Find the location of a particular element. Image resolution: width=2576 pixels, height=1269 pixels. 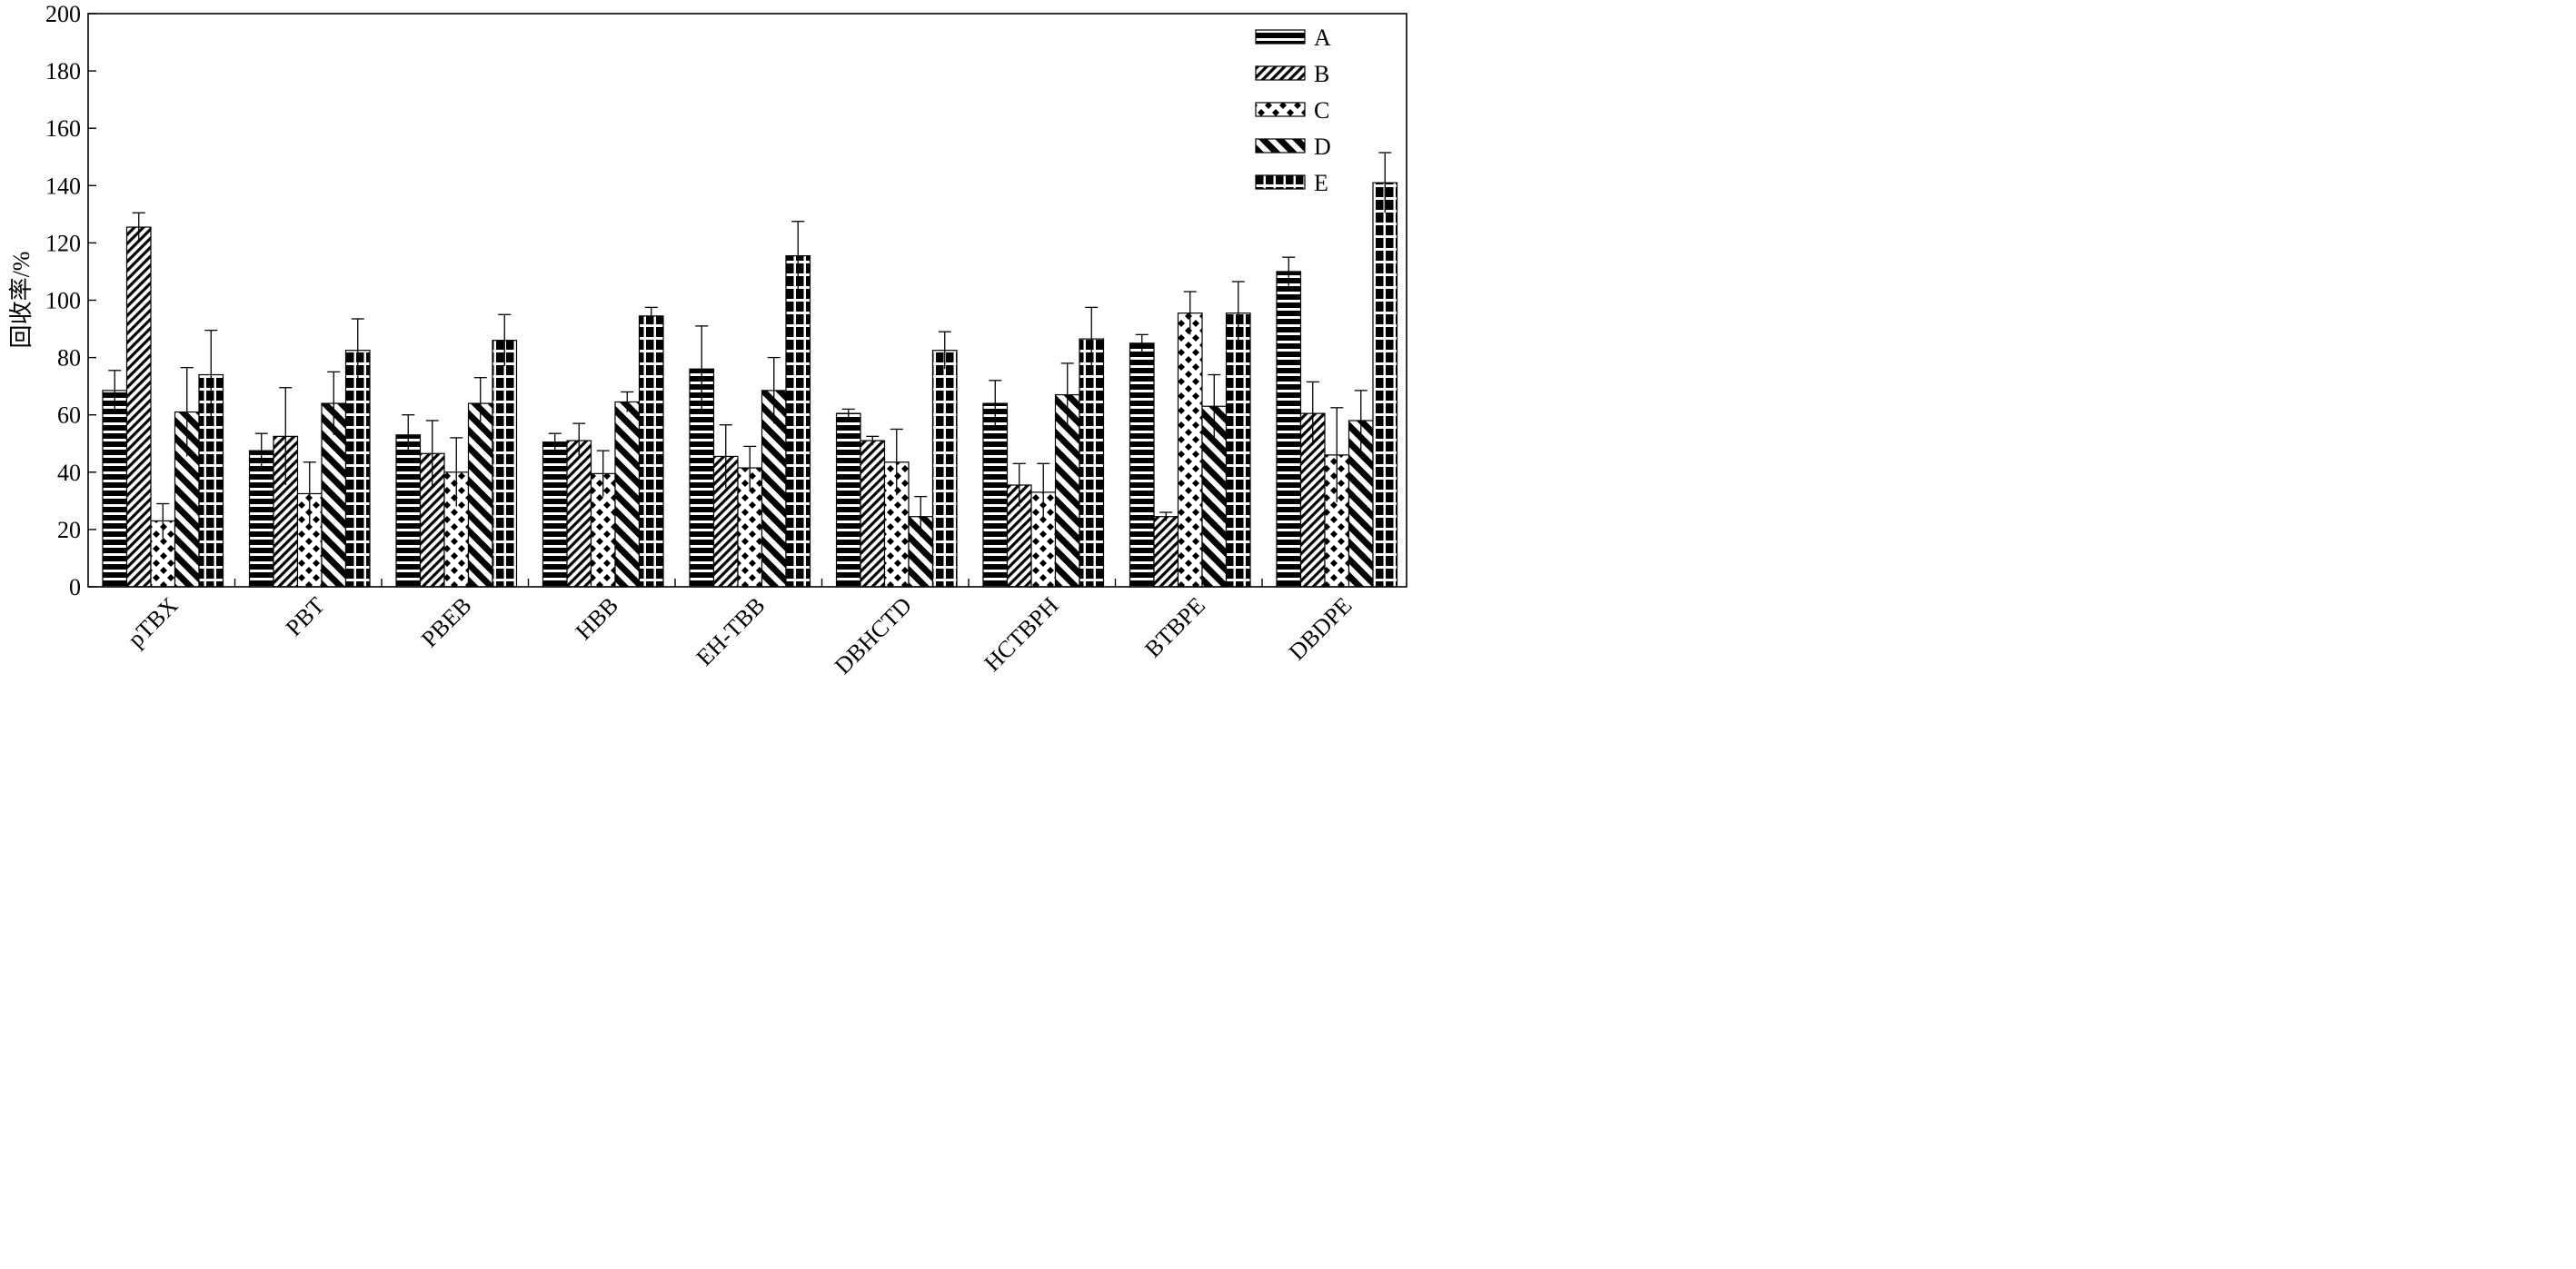

bar-E-PBEB is located at coordinates (505, 464).